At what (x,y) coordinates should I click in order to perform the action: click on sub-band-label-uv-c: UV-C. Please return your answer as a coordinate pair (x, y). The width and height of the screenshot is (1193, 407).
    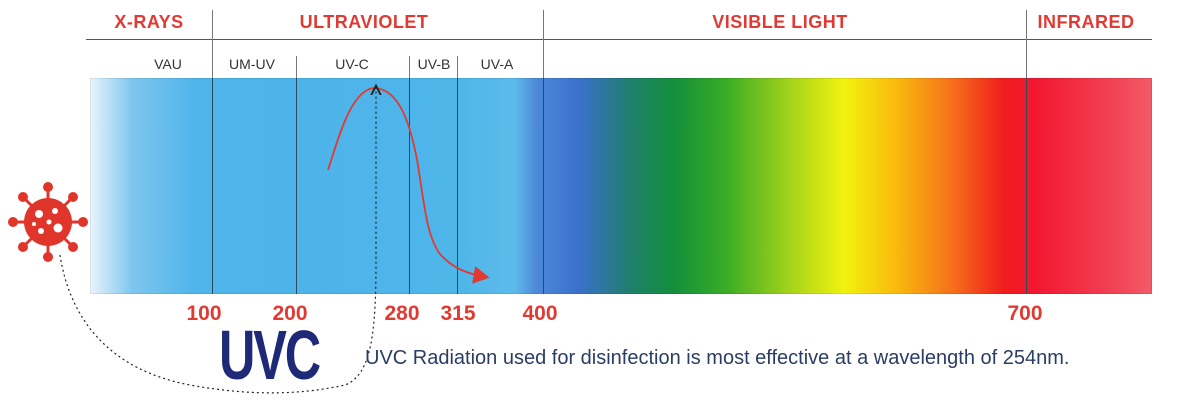
    Looking at the image, I should click on (352, 64).